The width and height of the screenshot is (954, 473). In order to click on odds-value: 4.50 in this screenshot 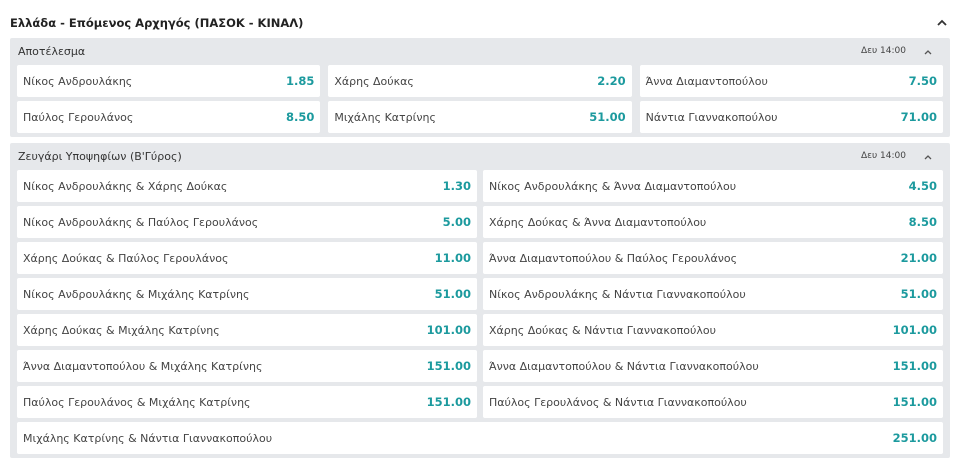, I will do `click(922, 186)`.